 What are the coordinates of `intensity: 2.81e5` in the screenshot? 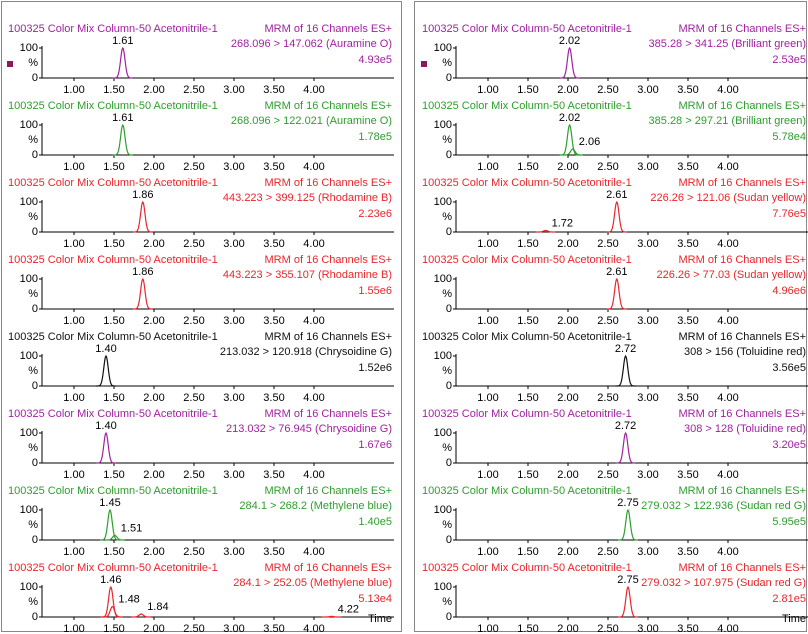 It's located at (789, 599).